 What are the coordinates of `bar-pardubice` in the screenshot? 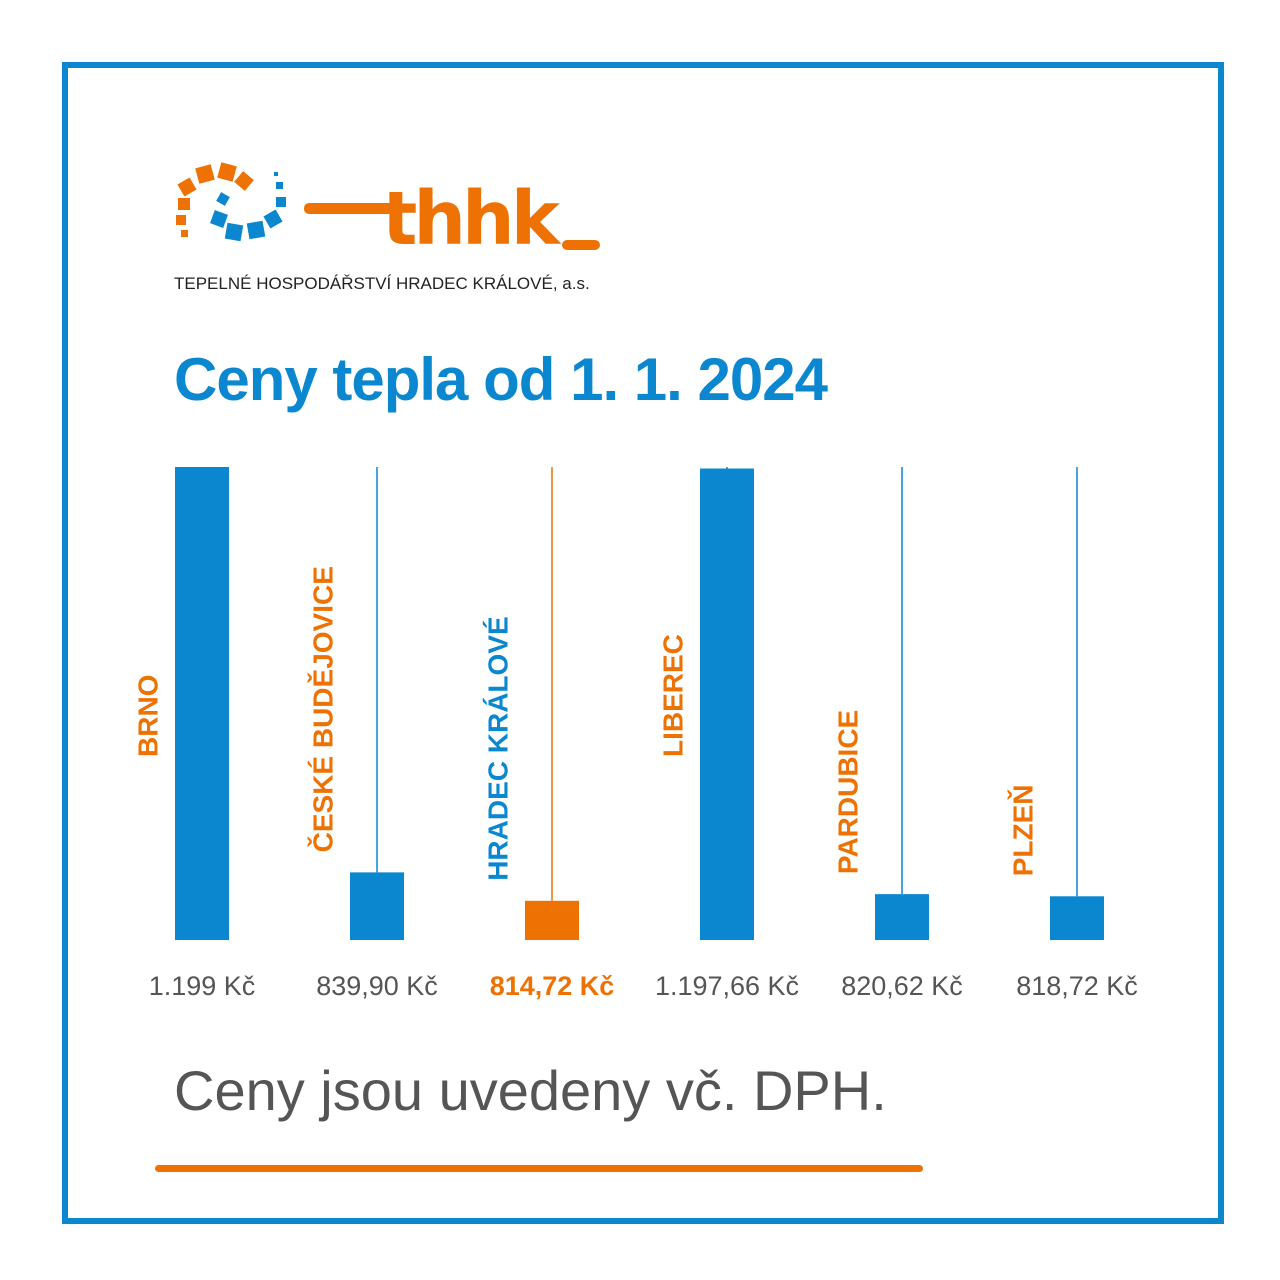 It's located at (902, 917).